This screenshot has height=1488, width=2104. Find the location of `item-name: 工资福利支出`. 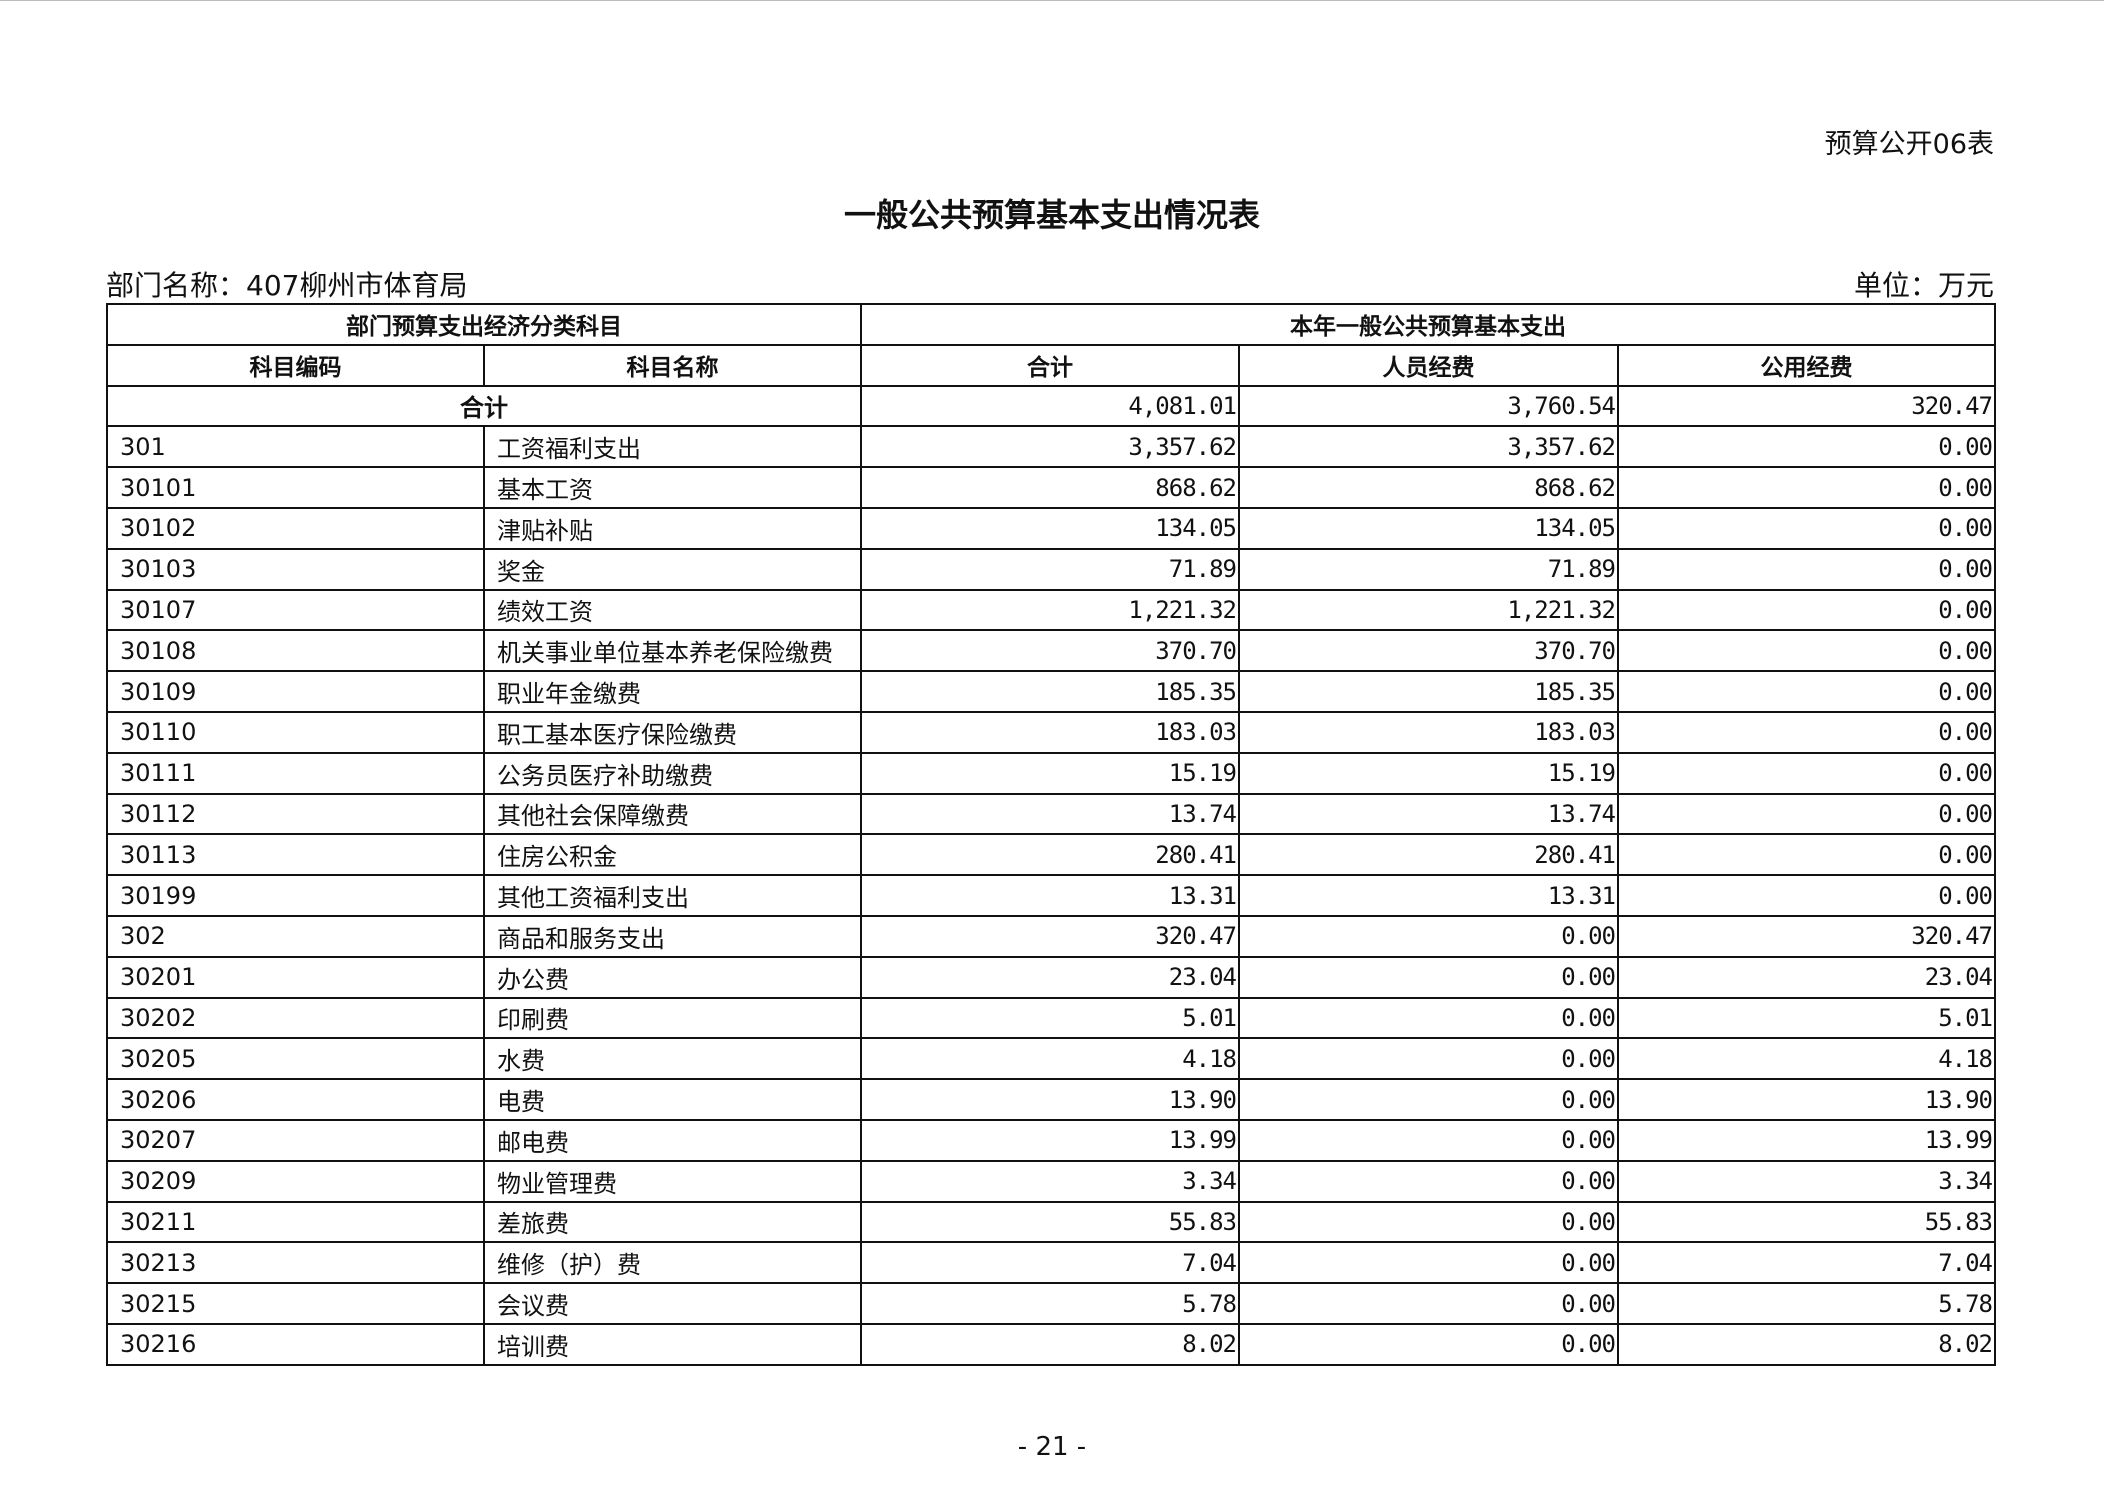

item-name: 工资福利支出 is located at coordinates (672, 447).